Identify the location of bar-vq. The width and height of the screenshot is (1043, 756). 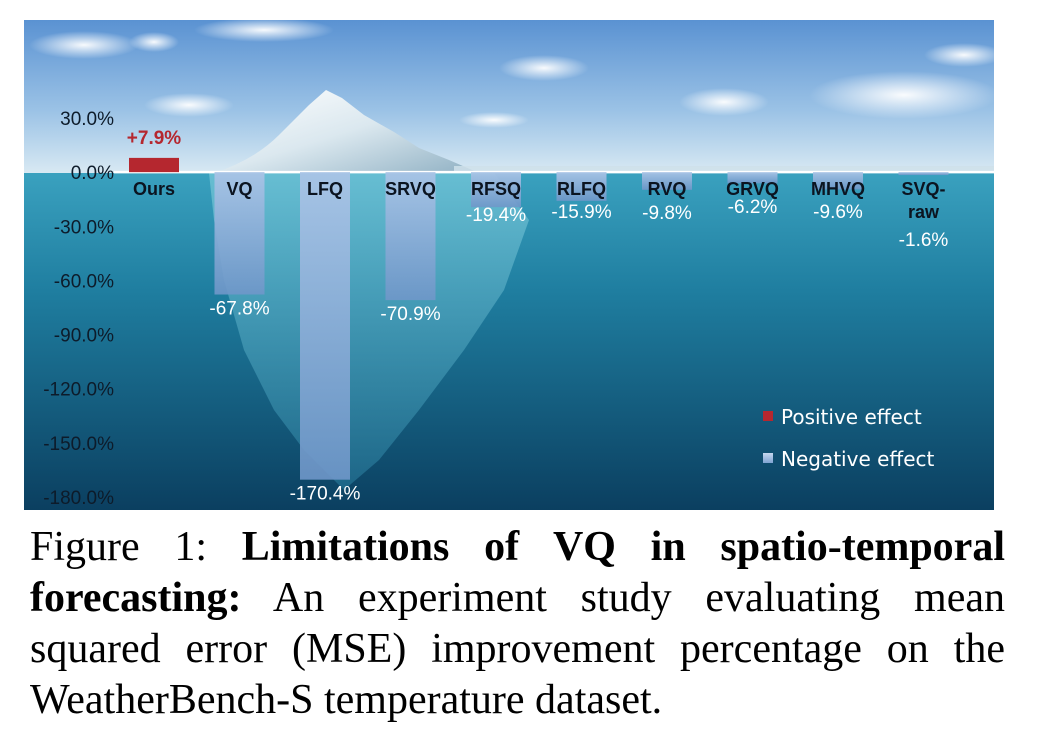
(239, 233).